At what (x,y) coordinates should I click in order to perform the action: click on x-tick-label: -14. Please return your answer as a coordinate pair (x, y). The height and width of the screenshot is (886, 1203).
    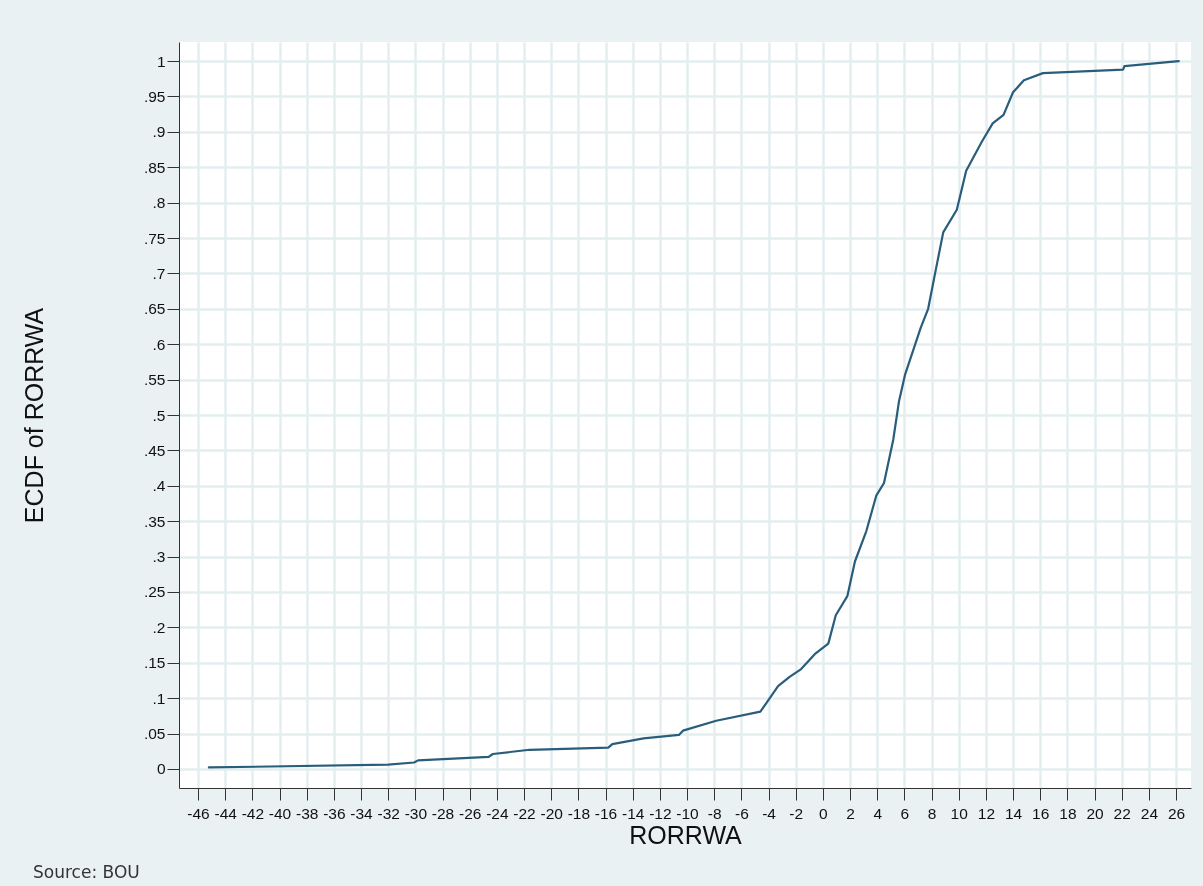
    Looking at the image, I should click on (633, 813).